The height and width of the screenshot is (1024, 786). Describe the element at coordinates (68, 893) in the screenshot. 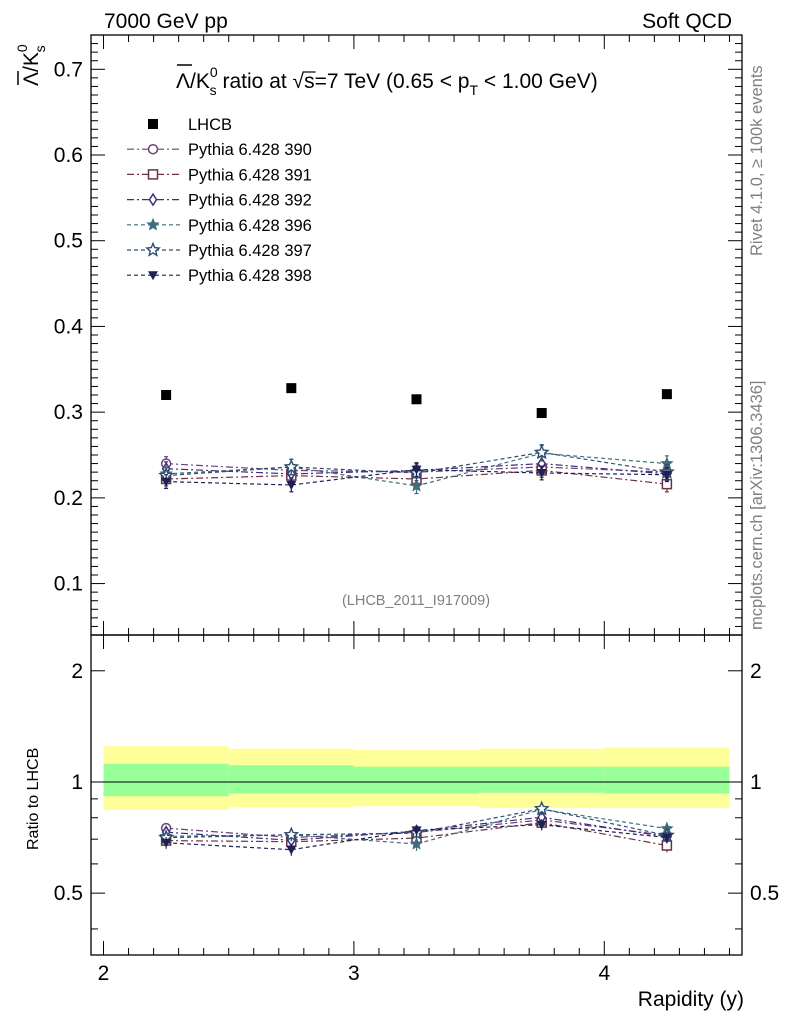

I see `ratio-tick-label-left: 0.5` at that location.